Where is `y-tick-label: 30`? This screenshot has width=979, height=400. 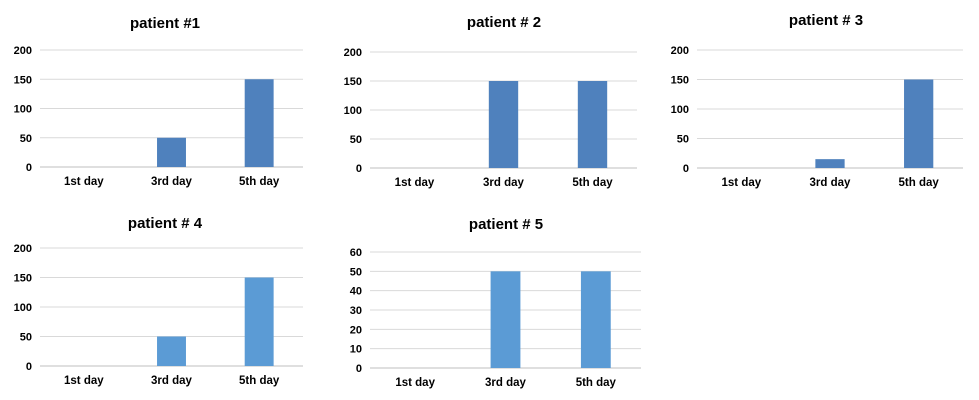 y-tick-label: 30 is located at coordinates (356, 311).